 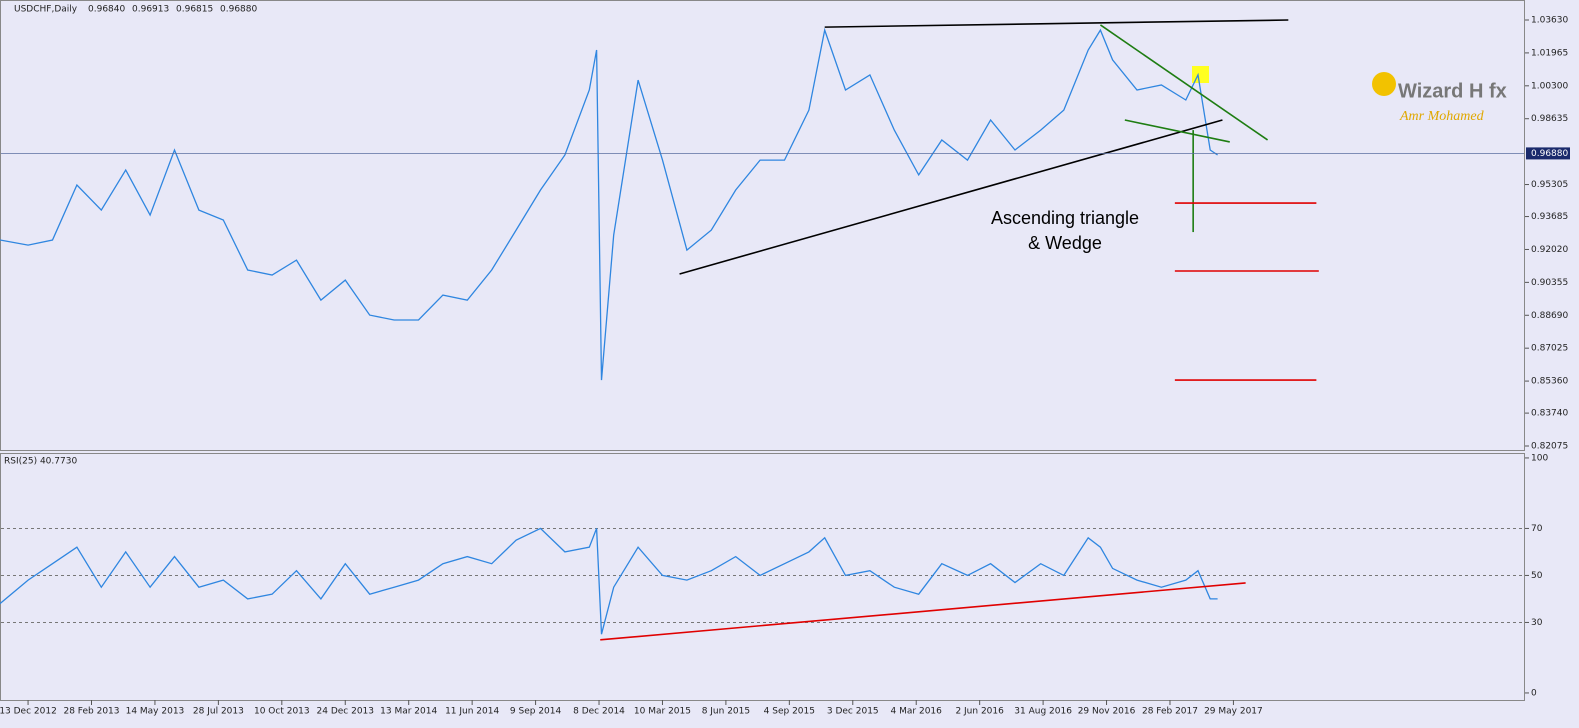 I want to click on y-tick-label: 0.83740, so click(x=1549, y=414).